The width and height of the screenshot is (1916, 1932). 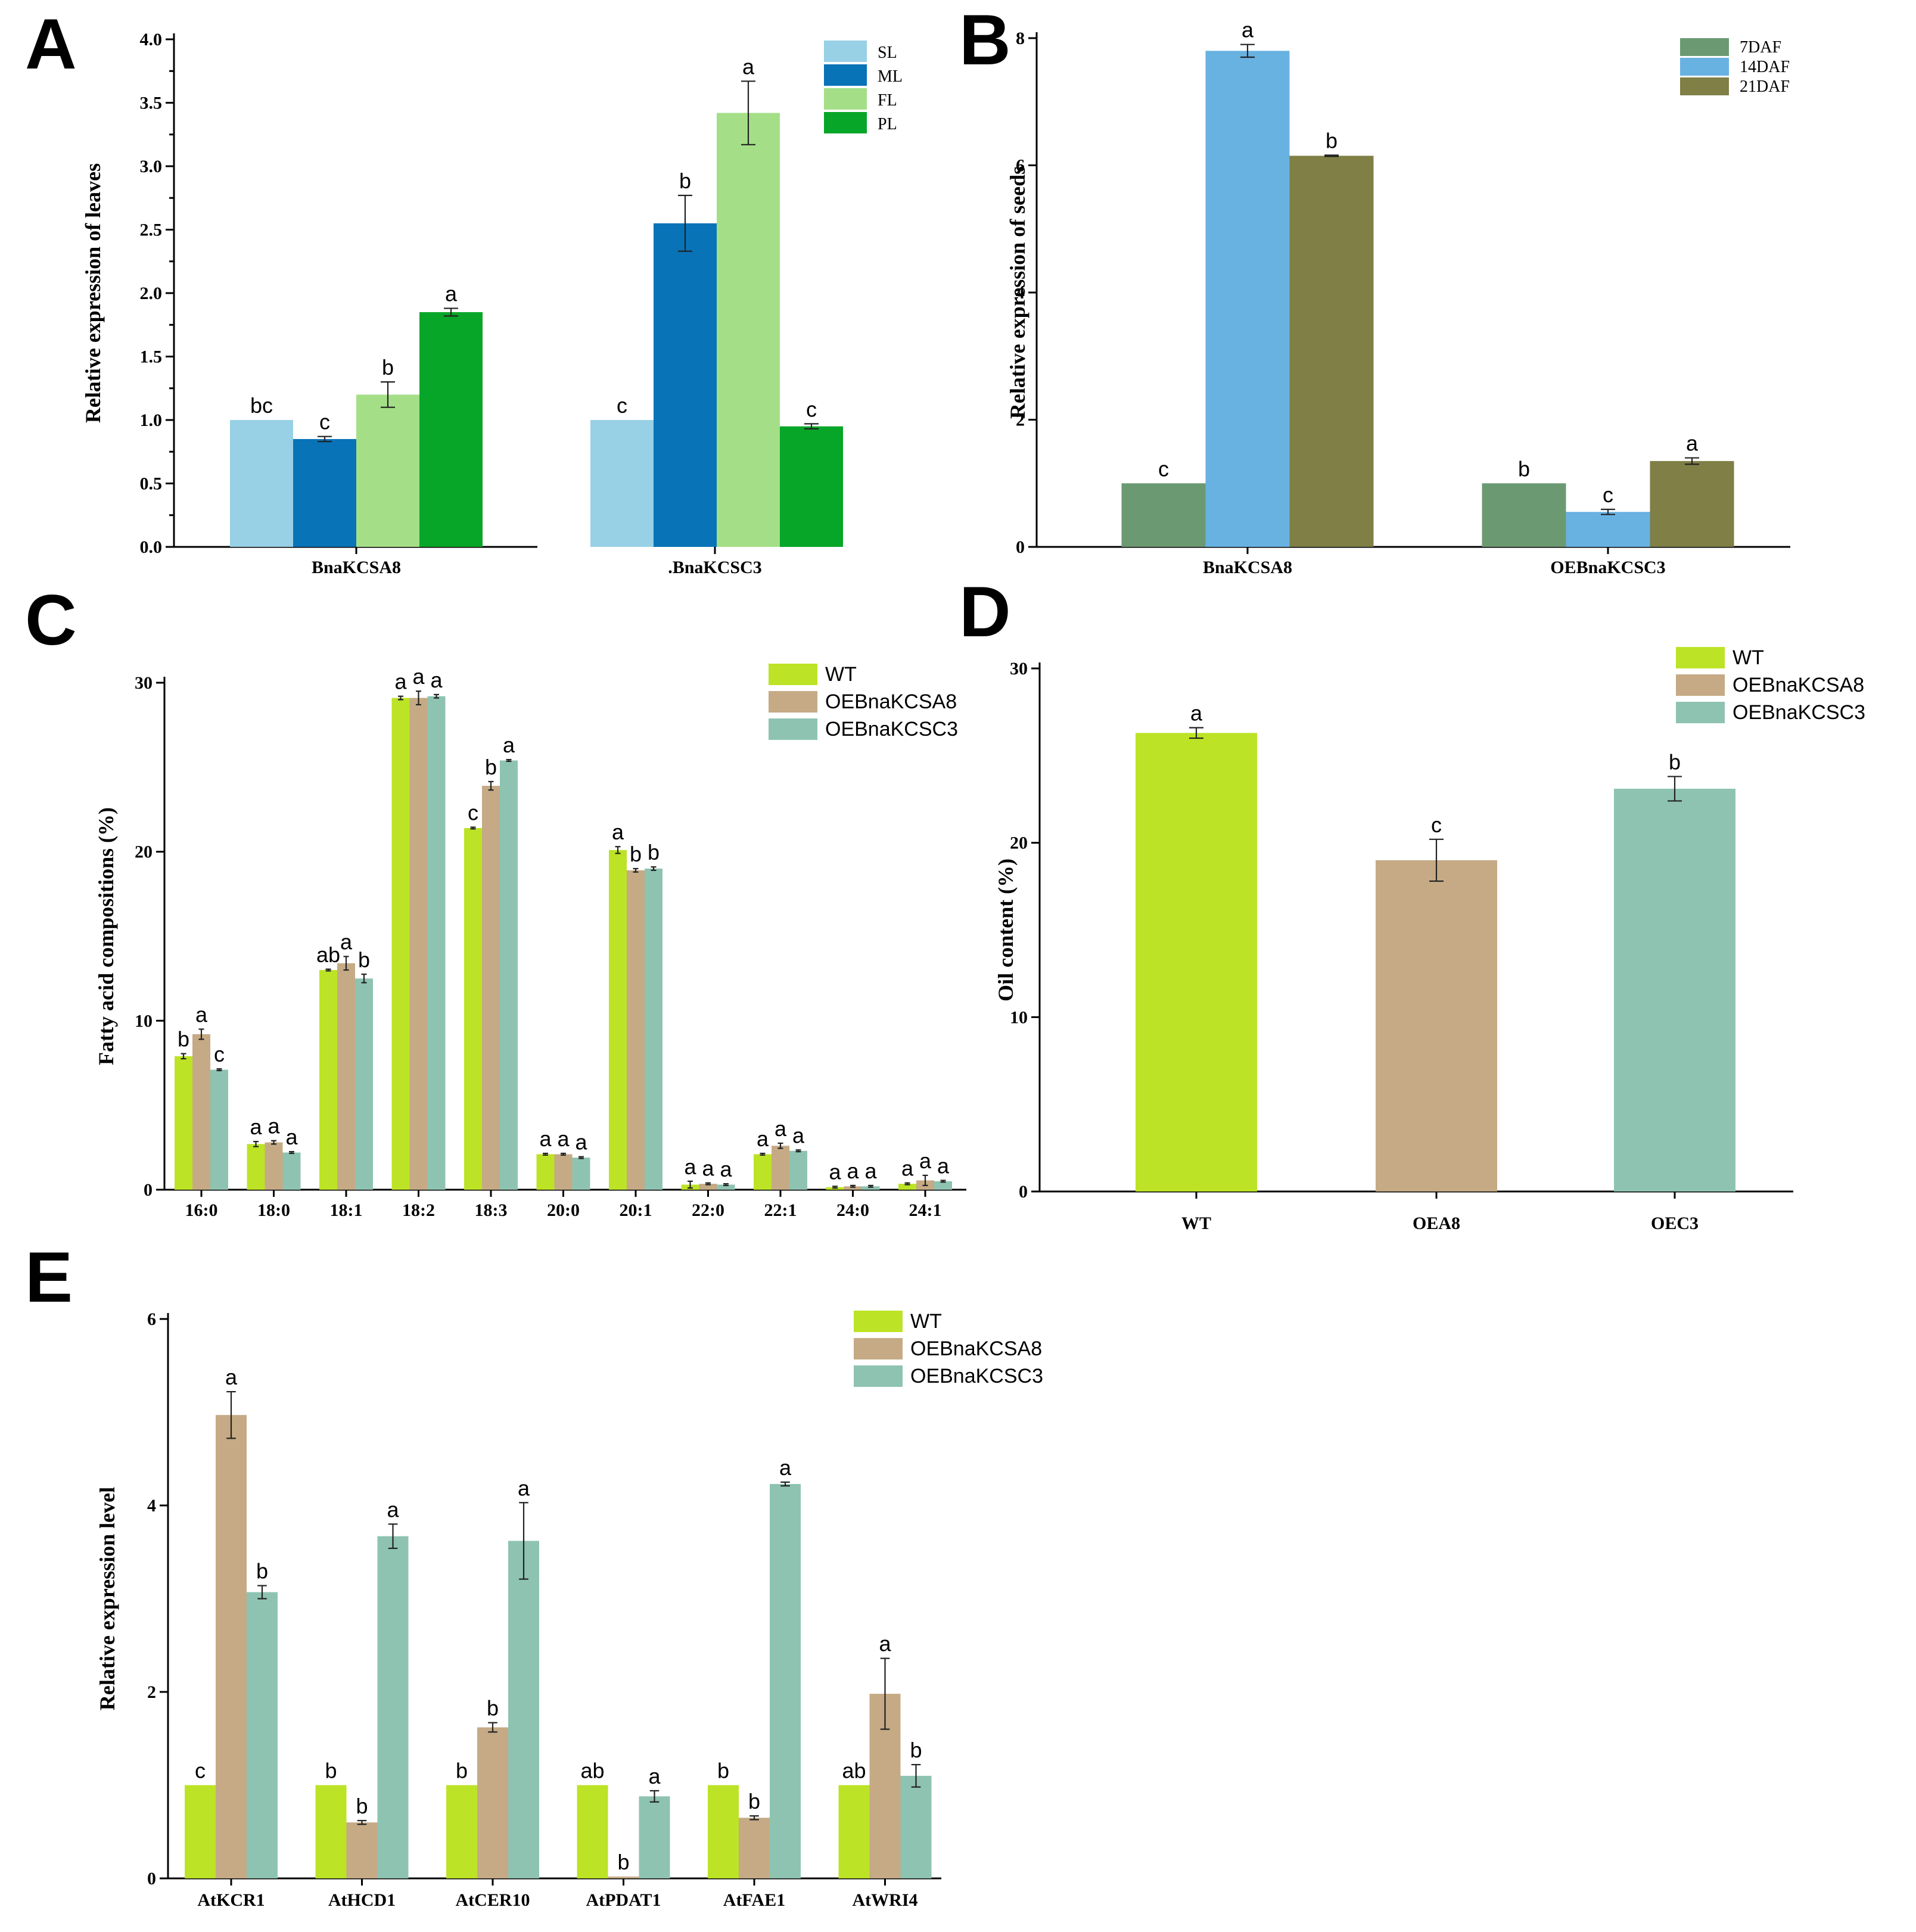 I want to click on bar-OEBnaKCSC3-18:2, so click(x=437, y=943).